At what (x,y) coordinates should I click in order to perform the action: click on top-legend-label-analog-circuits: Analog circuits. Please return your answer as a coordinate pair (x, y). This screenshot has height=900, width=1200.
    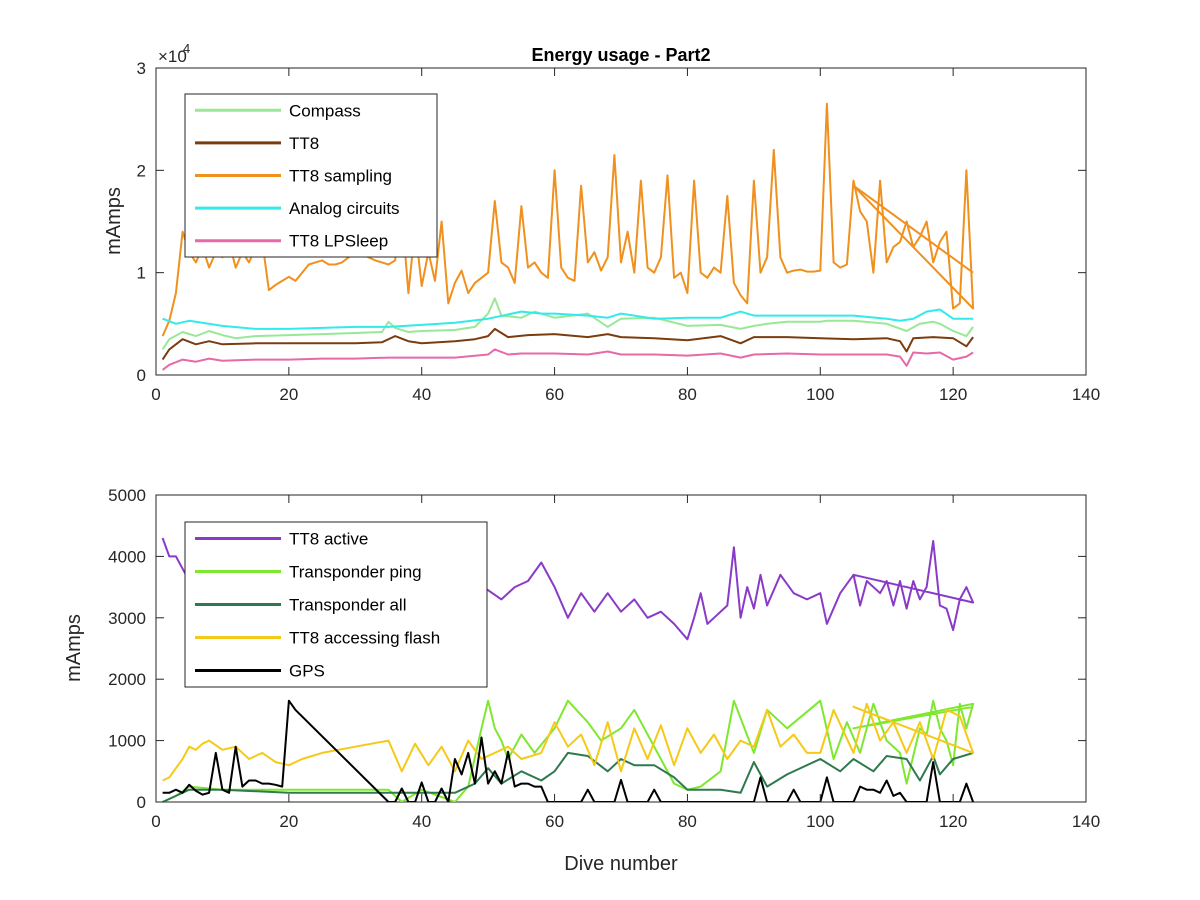
    Looking at the image, I should click on (344, 208).